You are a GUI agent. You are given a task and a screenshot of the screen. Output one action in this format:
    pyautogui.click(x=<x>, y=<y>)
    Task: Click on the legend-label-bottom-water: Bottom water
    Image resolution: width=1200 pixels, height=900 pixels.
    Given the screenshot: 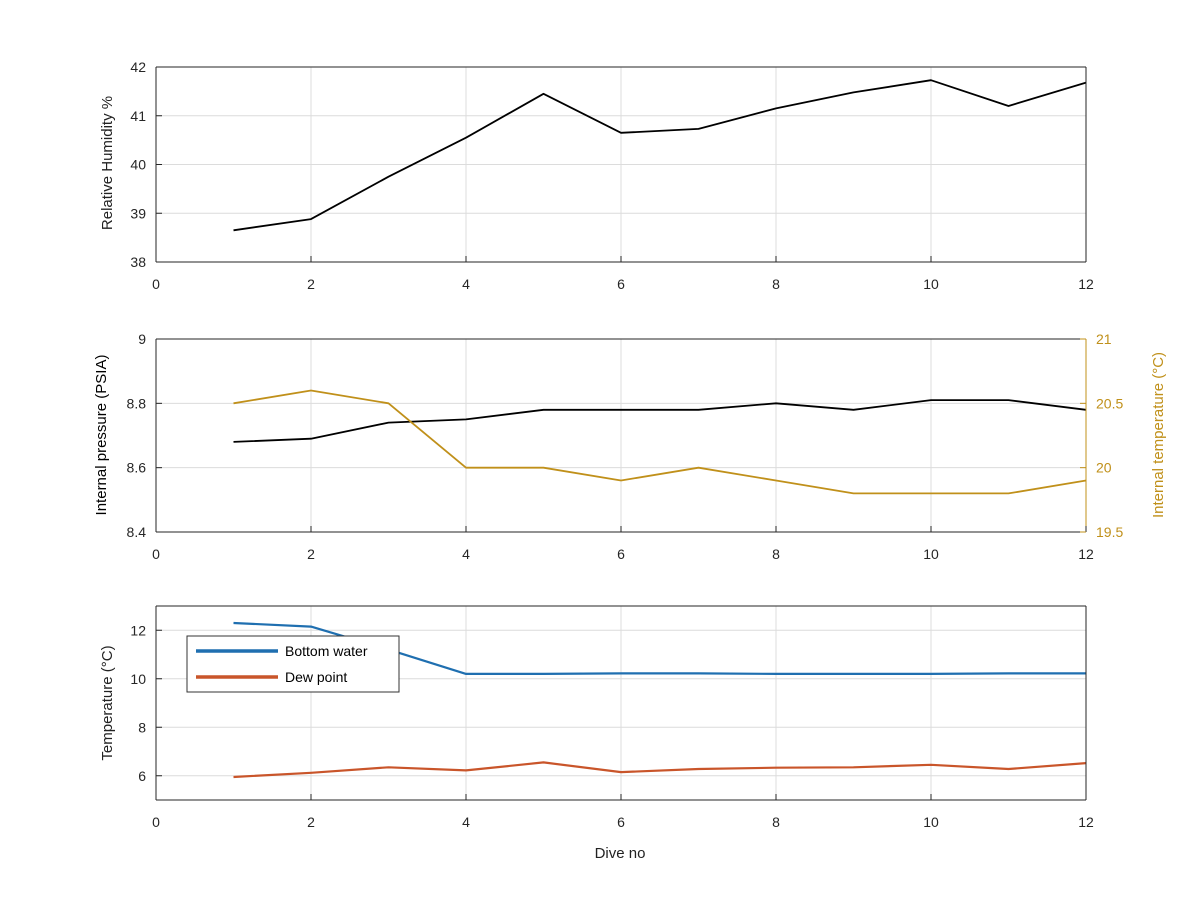 What is the action you would take?
    pyautogui.click(x=326, y=651)
    